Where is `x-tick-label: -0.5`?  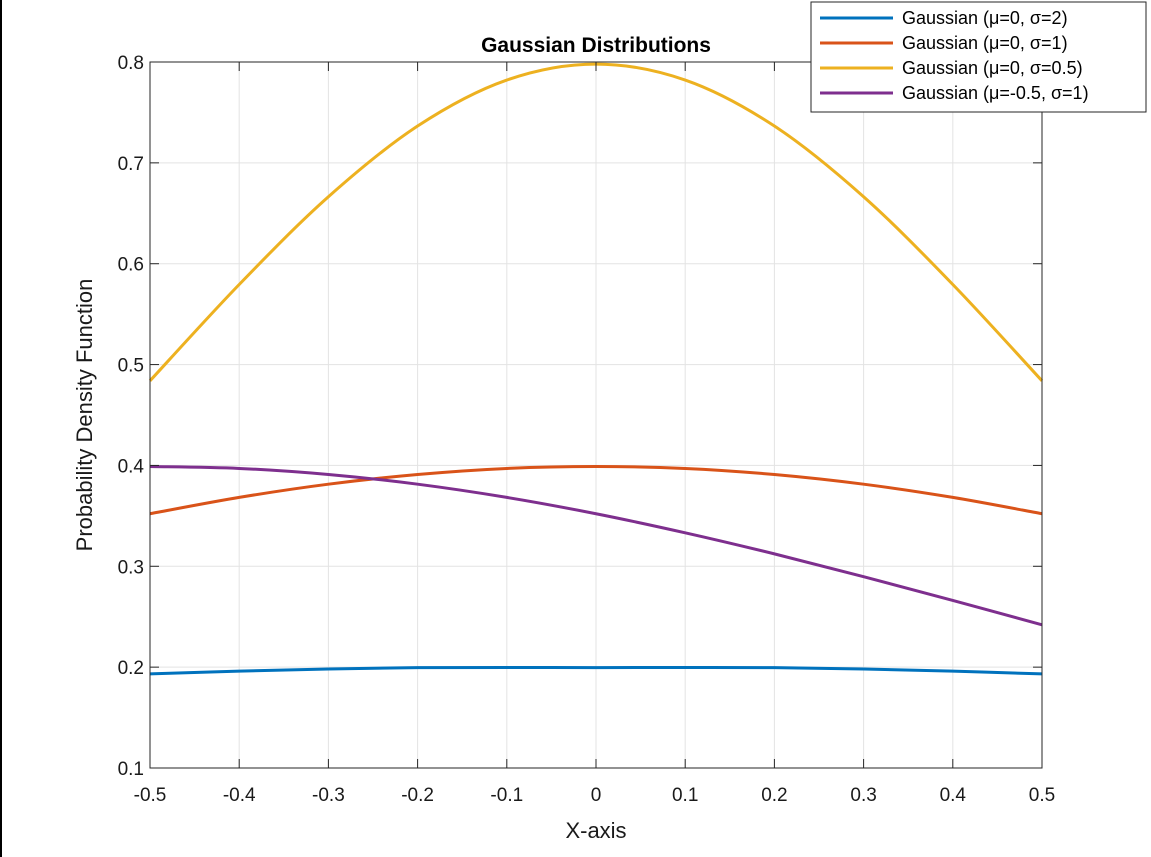 x-tick-label: -0.5 is located at coordinates (150, 795).